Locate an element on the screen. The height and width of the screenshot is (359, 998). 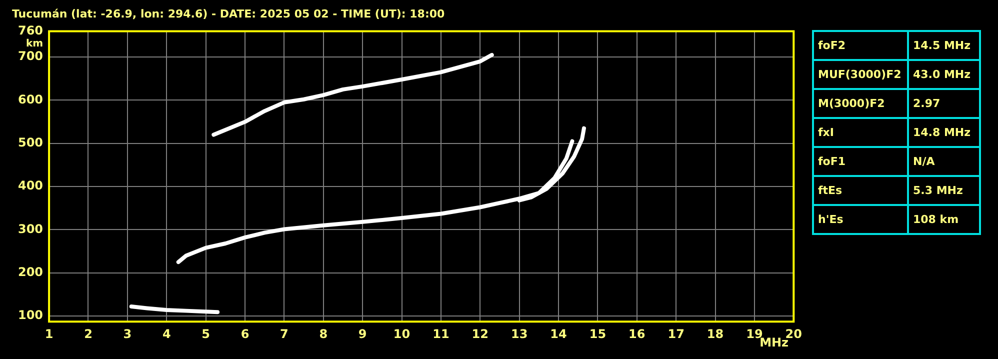
y-tick-label: 200 is located at coordinates (31, 271).